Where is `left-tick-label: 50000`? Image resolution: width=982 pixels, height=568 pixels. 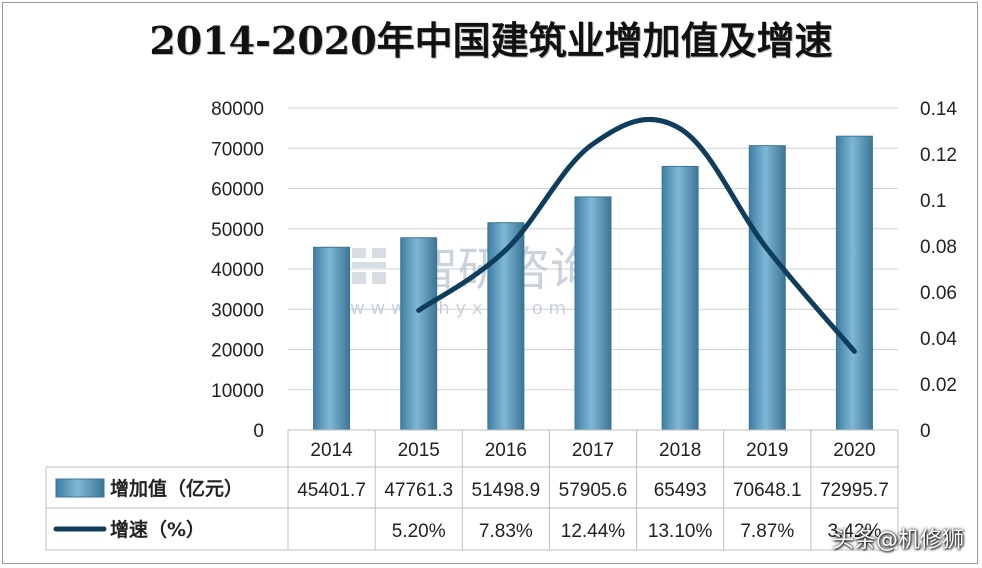 left-tick-label: 50000 is located at coordinates (237, 230).